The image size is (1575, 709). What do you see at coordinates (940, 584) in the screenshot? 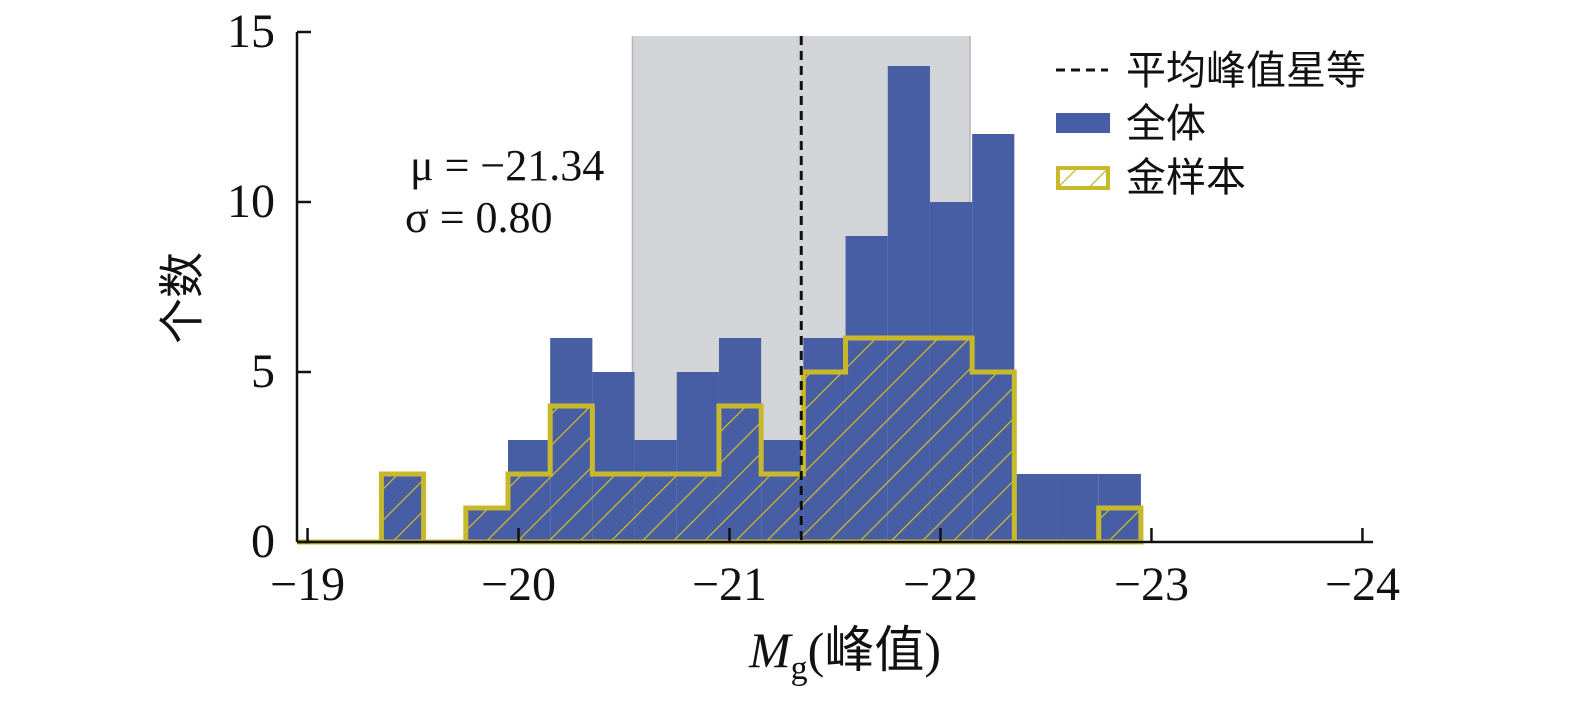
I see `x-tick-label: −22` at bounding box center [940, 584].